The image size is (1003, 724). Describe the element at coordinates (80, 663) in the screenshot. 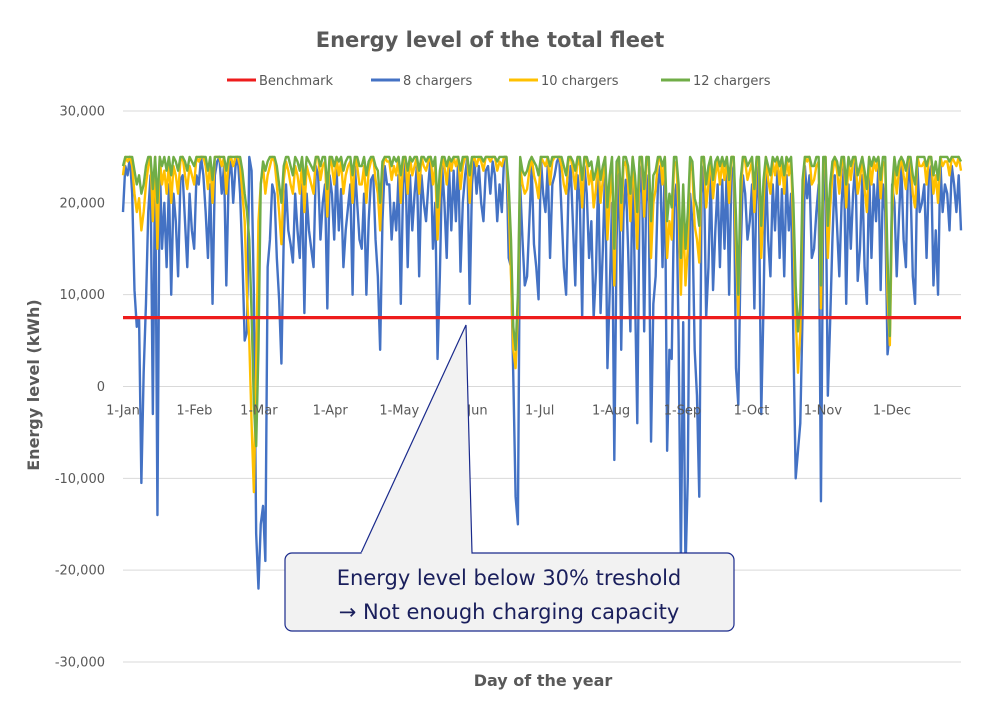

I see `y-tick-label: -30,000` at that location.